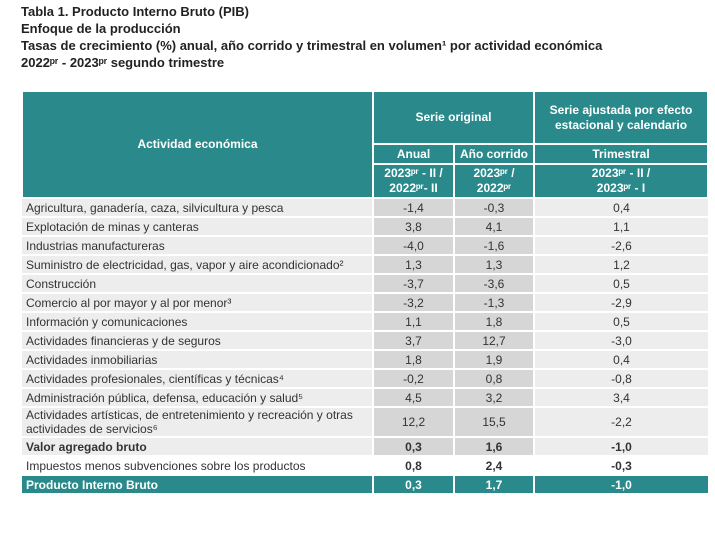 The width and height of the screenshot is (715, 548). I want to click on sub-header: Anual, so click(413, 154).